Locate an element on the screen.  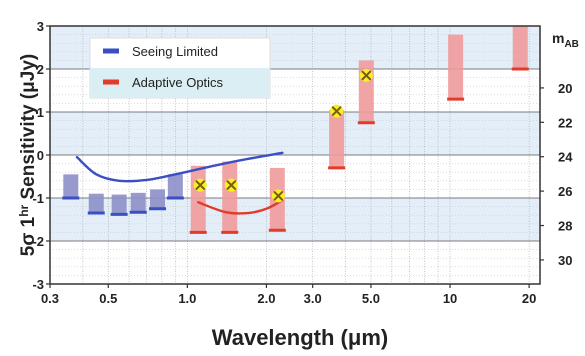
legend-label-adaptive-optics: Adaptive Optics is located at coordinates (178, 82).